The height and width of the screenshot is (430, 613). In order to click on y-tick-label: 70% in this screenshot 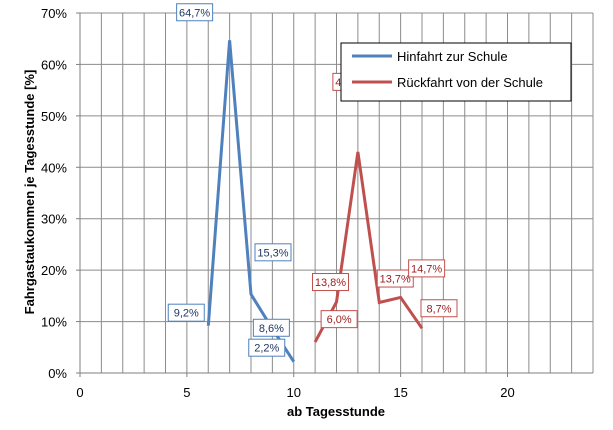, I will do `click(54, 13)`.